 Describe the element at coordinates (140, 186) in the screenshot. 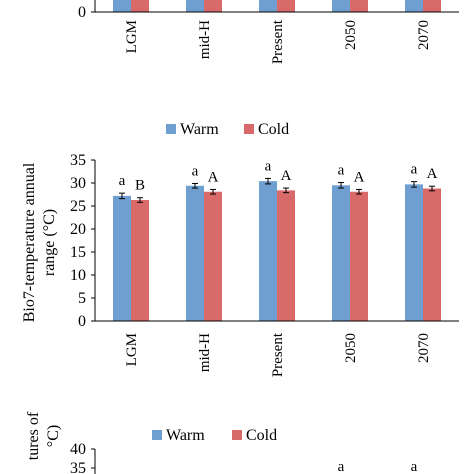

I see `significance-label: B` at that location.